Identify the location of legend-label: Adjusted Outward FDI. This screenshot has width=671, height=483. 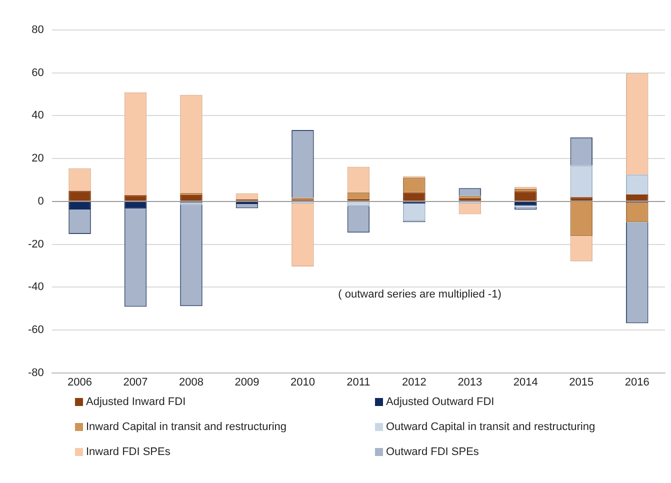
(440, 402).